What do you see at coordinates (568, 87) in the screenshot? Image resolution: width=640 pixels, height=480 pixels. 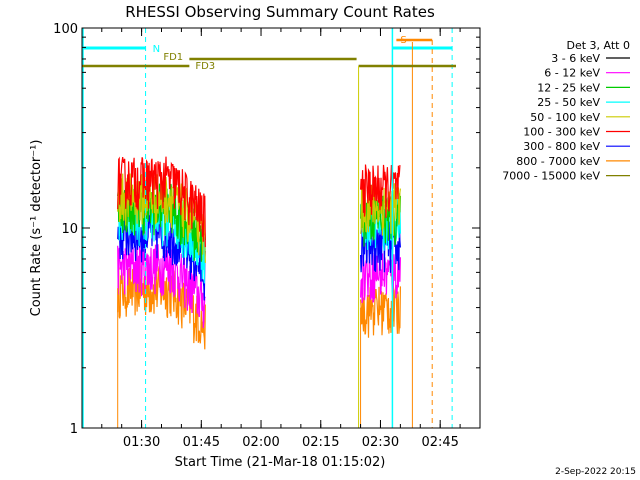 I see `legend-label: 12 - 25 keV` at bounding box center [568, 87].